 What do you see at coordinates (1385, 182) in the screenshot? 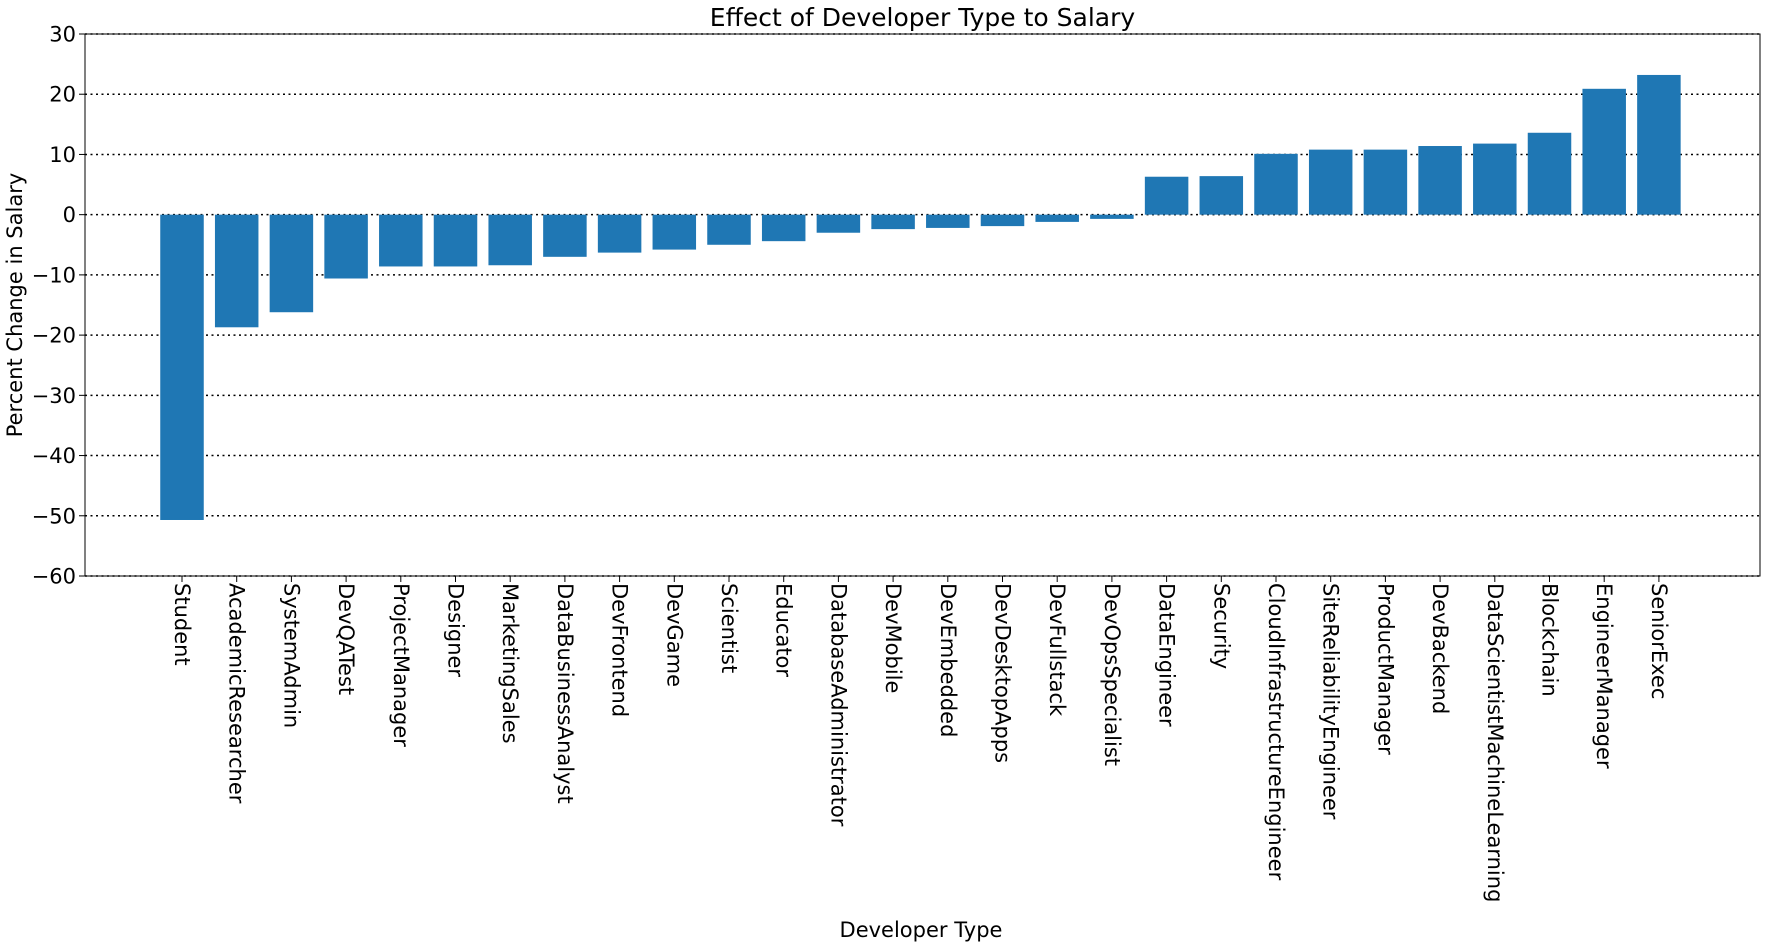
I see `bar-productmanager` at bounding box center [1385, 182].